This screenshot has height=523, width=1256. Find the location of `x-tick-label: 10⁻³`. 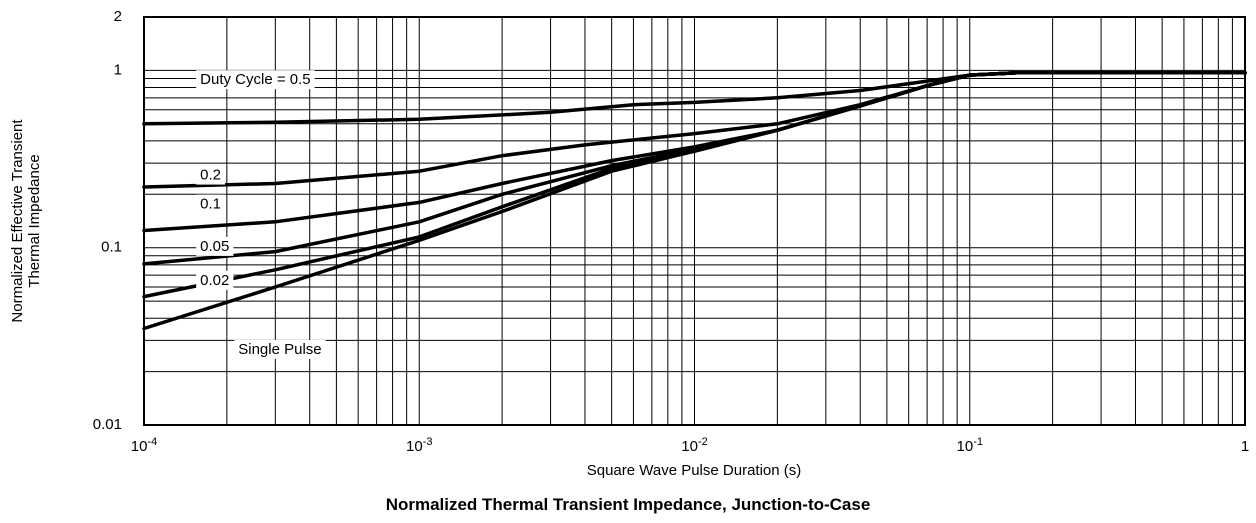

x-tick-label: 10⁻³ is located at coordinates (419, 445).